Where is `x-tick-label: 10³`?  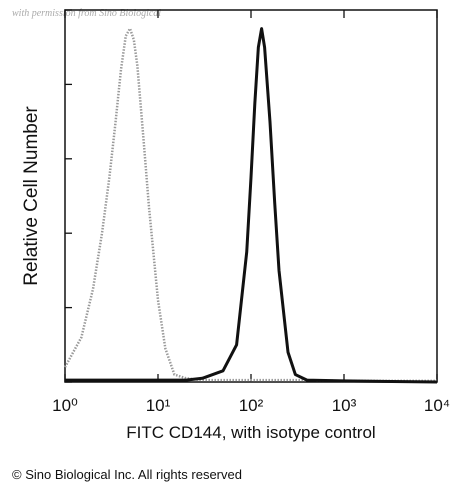
x-tick-label: 10³ is located at coordinates (344, 405).